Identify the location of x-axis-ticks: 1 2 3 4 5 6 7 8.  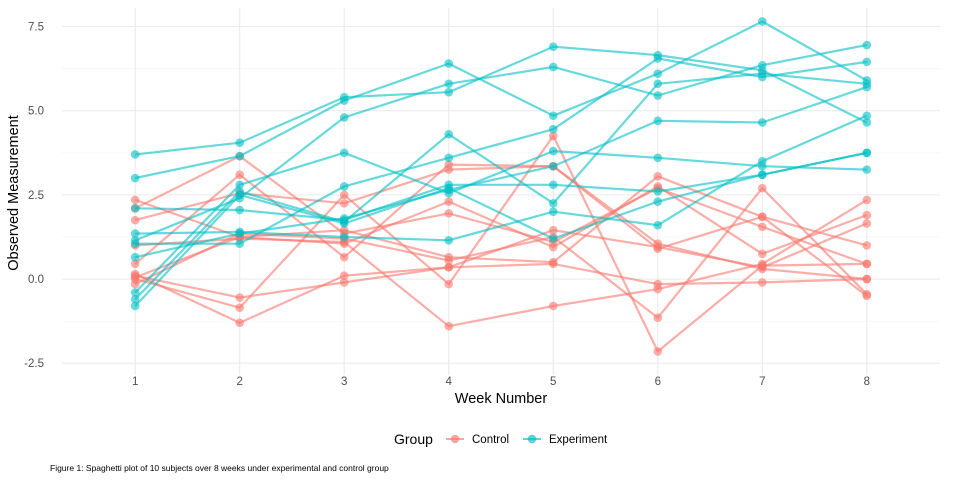
(501, 382).